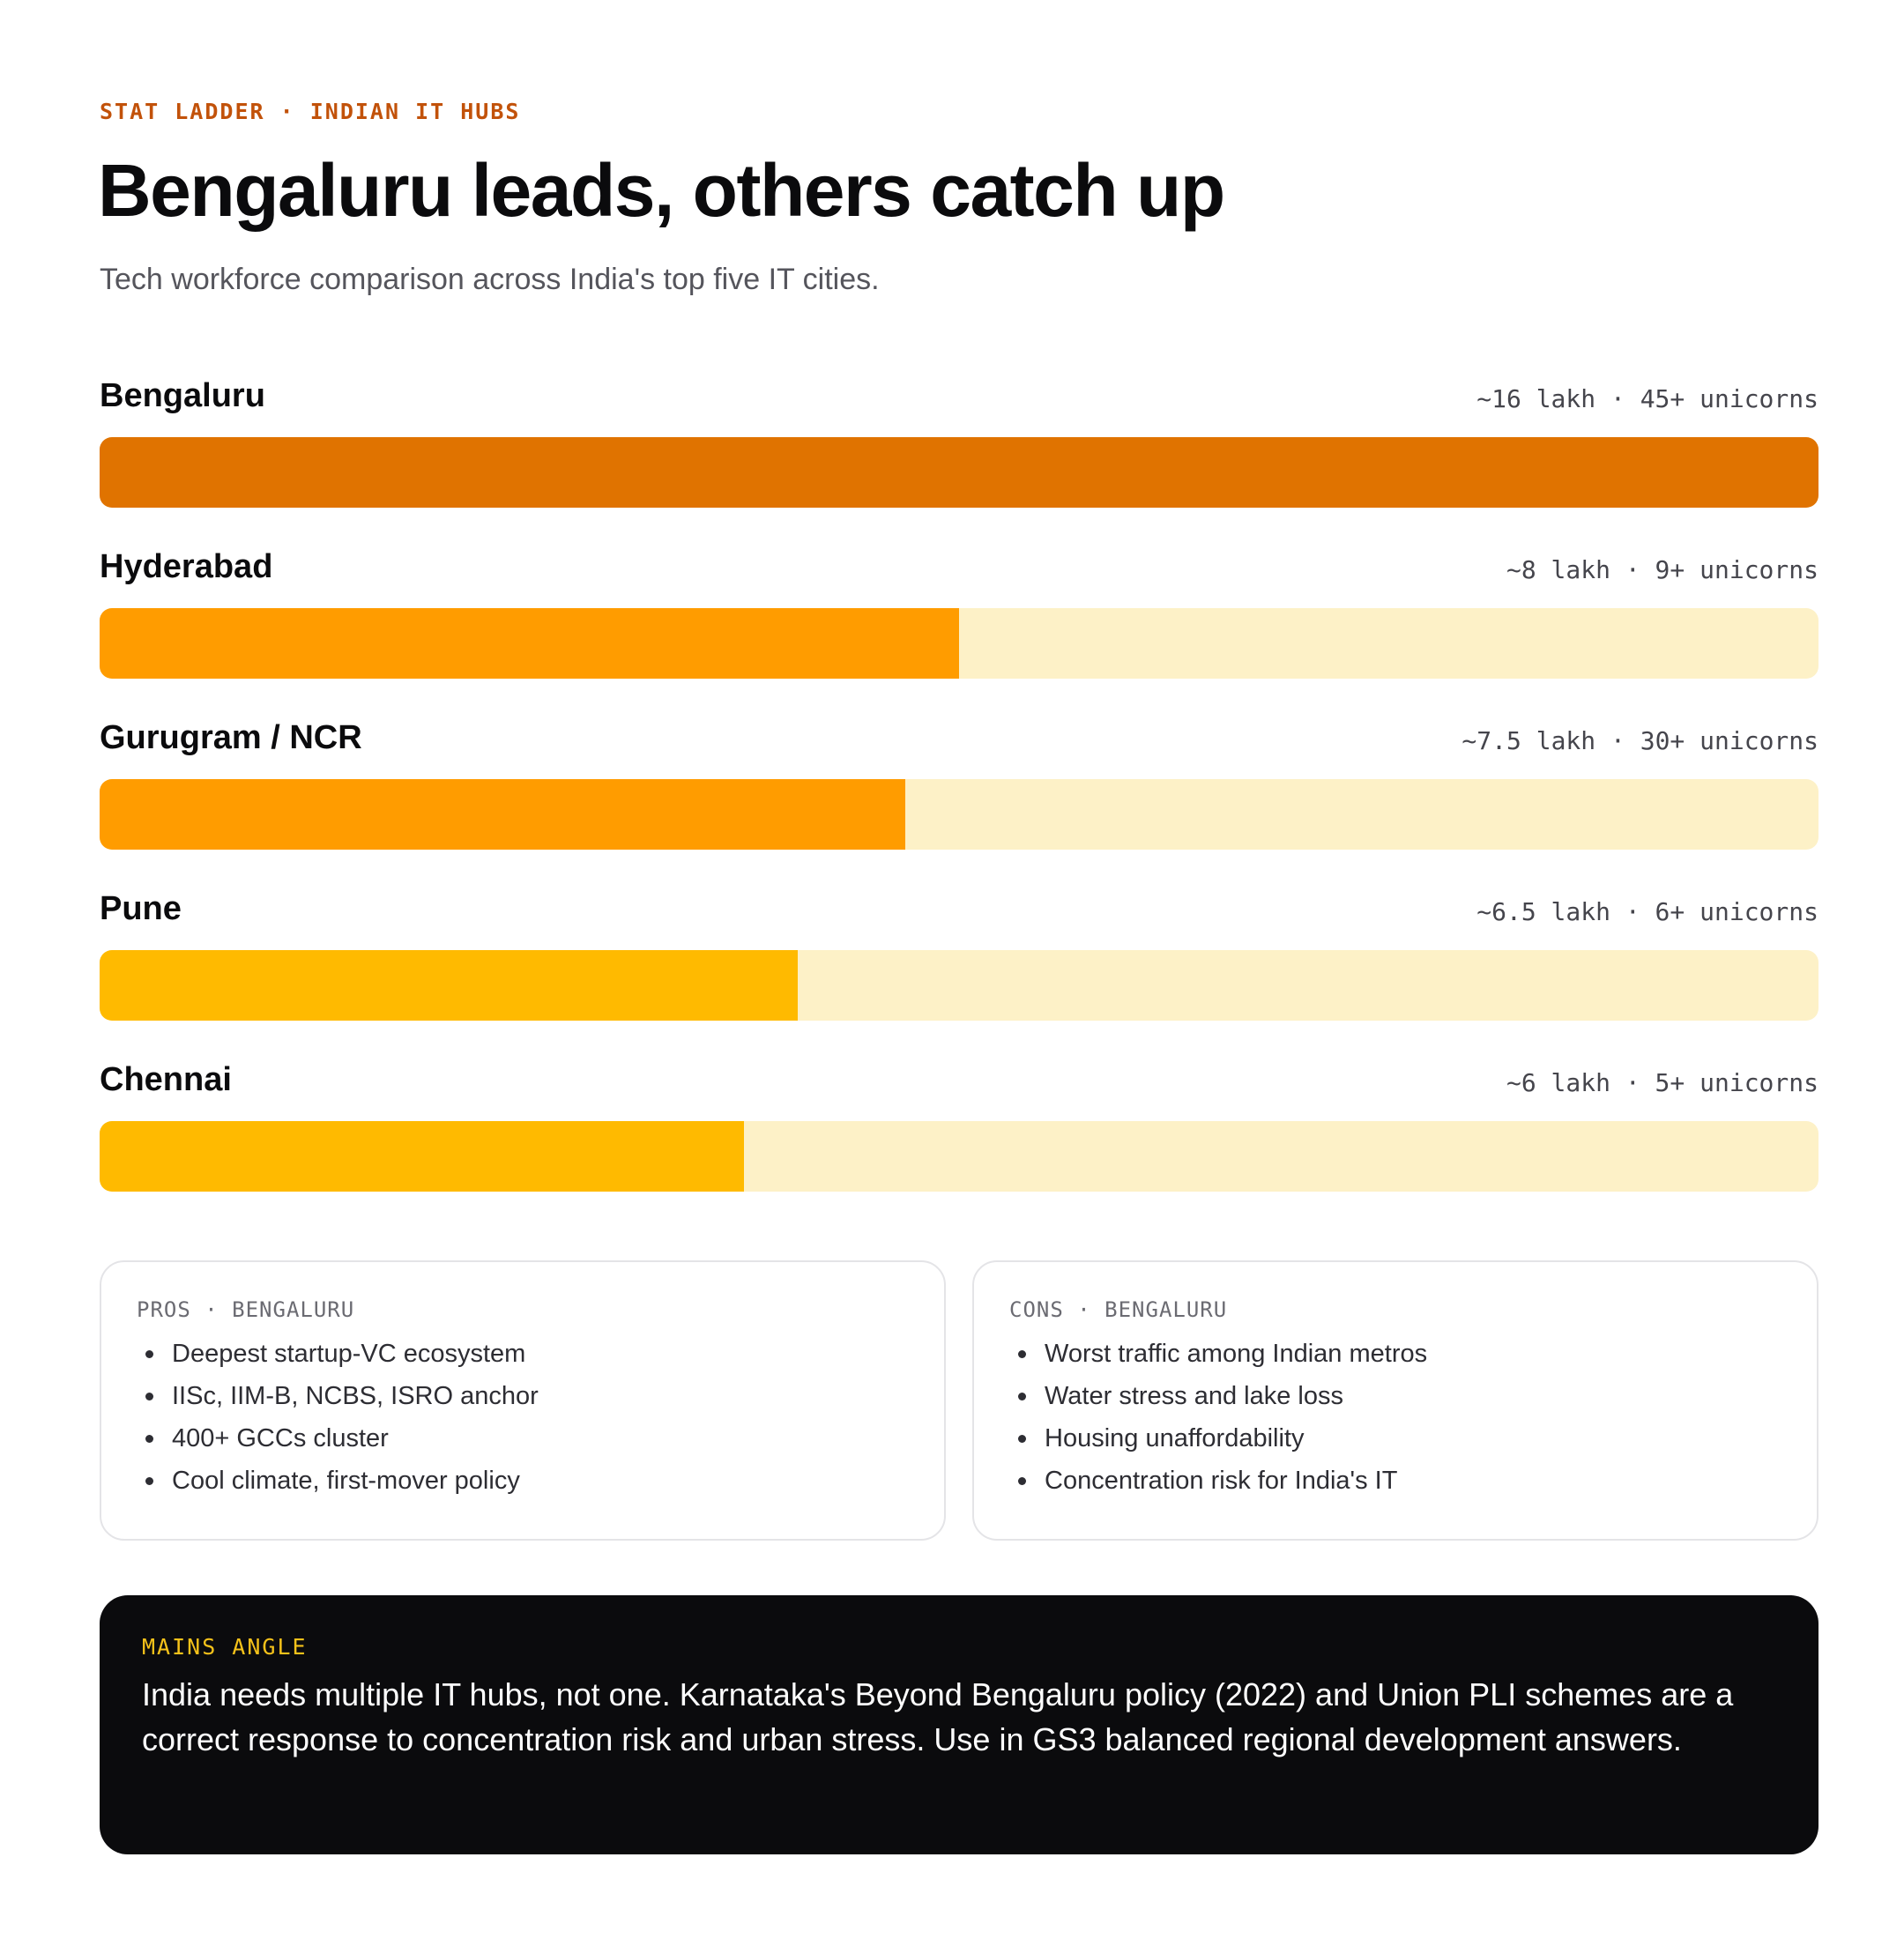  I want to click on chart-row: Bengaluru ~16 lakh · 45+ unicorns, so click(959, 462).